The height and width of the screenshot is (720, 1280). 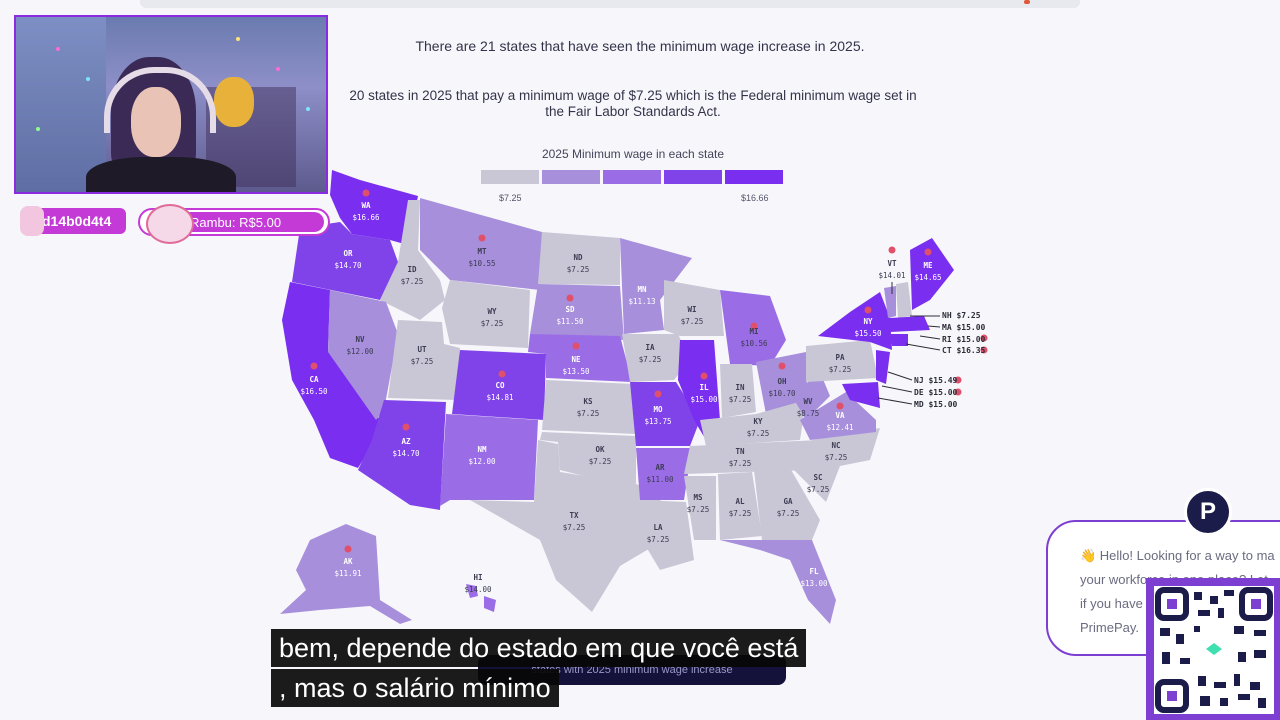 What do you see at coordinates (665, 414) in the screenshot?
I see `state-shape-MO` at bounding box center [665, 414].